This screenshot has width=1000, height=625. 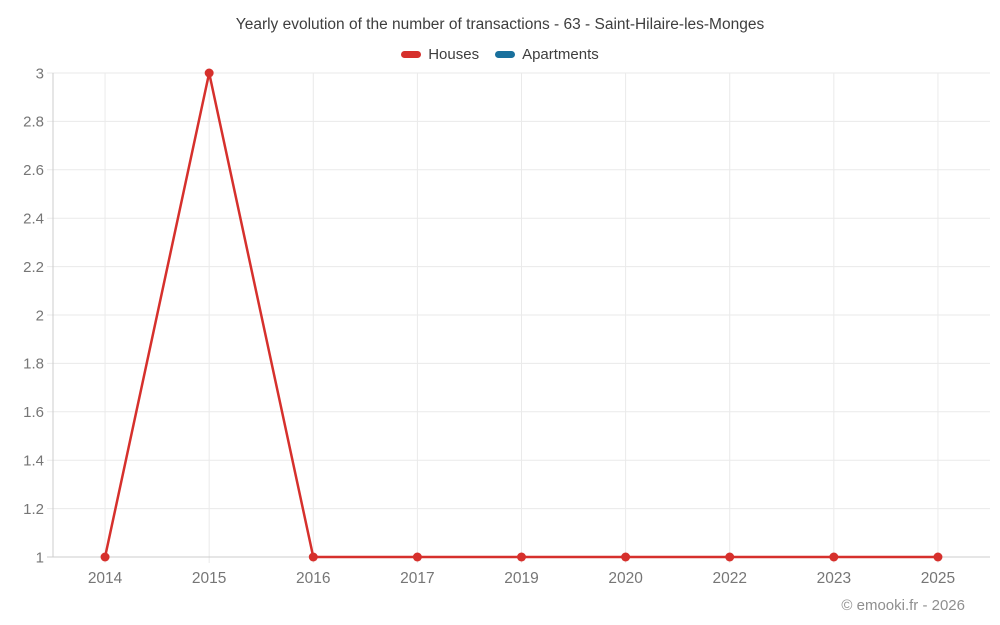 I want to click on y-tick-label: 1.8, so click(x=33, y=364).